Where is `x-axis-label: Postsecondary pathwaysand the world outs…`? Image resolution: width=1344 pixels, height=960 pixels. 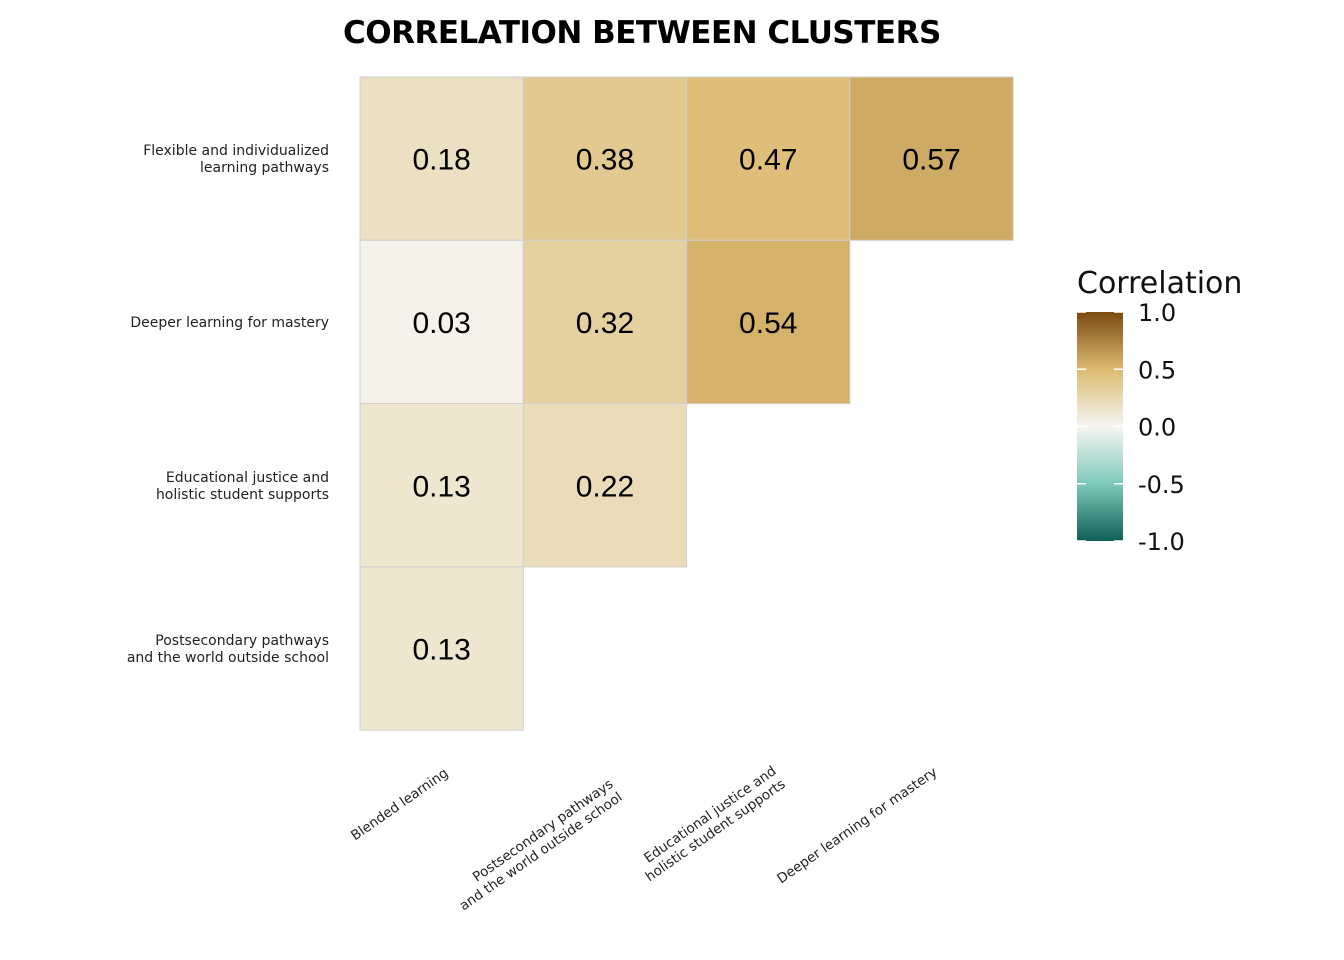
x-axis-label: Postsecondary pathwaysand the world outs… is located at coordinates (536, 845).